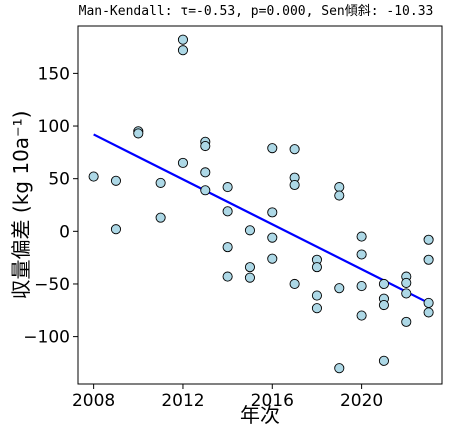  What do you see at coordinates (227, 397) in the screenshot?
I see `x-axis: 2008 2012 2016 2020` at bounding box center [227, 397].